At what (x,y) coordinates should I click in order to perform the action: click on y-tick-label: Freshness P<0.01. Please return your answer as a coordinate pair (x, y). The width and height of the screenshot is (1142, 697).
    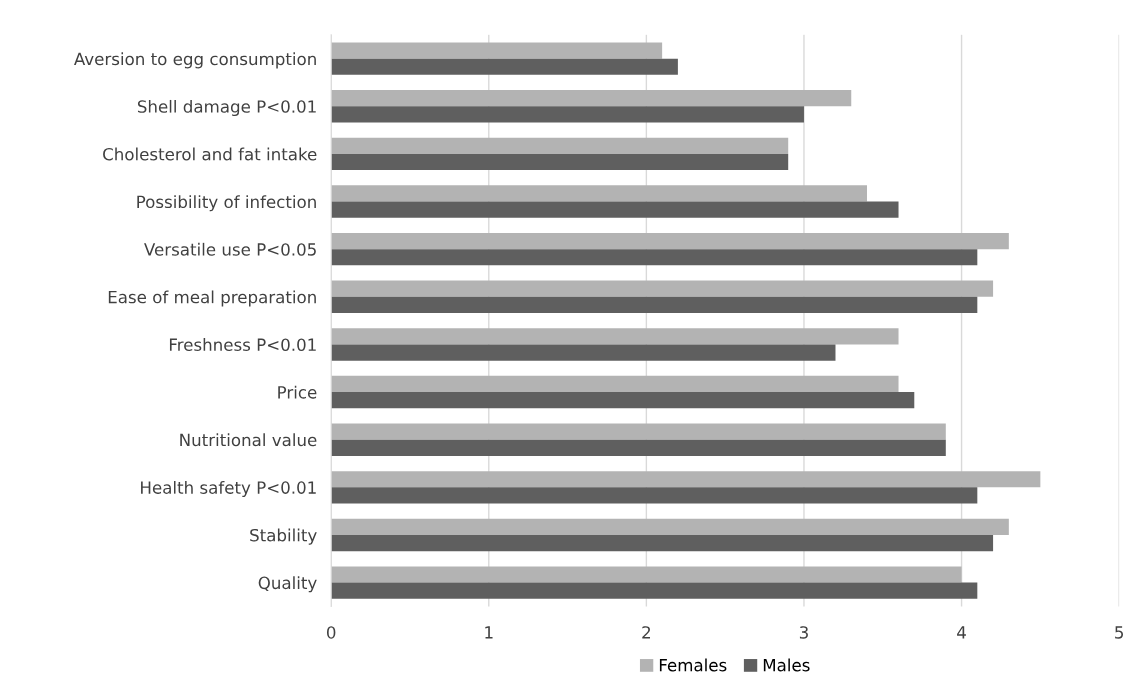
    Looking at the image, I should click on (242, 344).